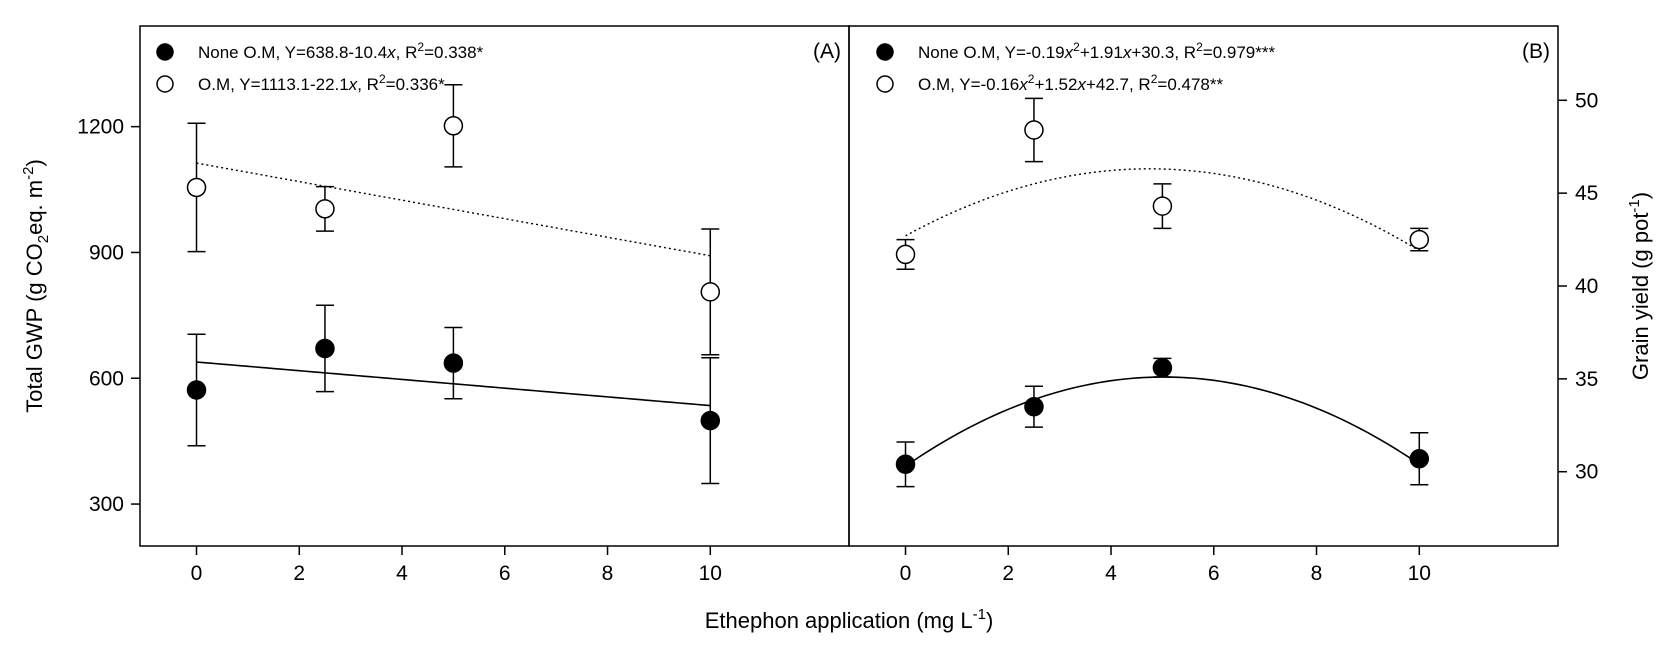  What do you see at coordinates (165, 52) in the screenshot?
I see `legend-a-marker-none-om` at bounding box center [165, 52].